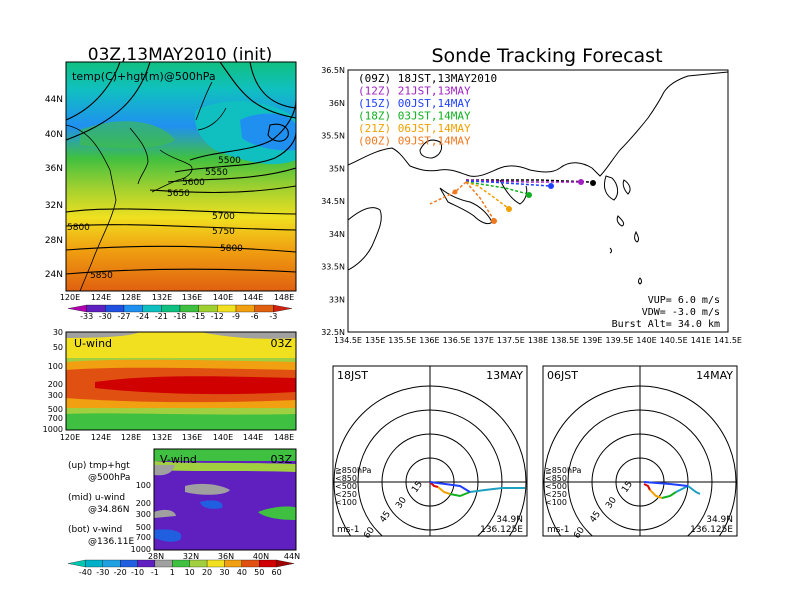  What do you see at coordinates (143, 503) in the screenshot?
I see `level-tick: 200` at bounding box center [143, 503].